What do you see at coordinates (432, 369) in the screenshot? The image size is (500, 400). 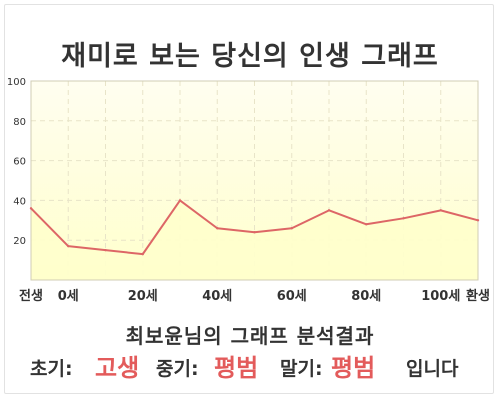 I see `result-suffix: 입니다` at bounding box center [432, 369].